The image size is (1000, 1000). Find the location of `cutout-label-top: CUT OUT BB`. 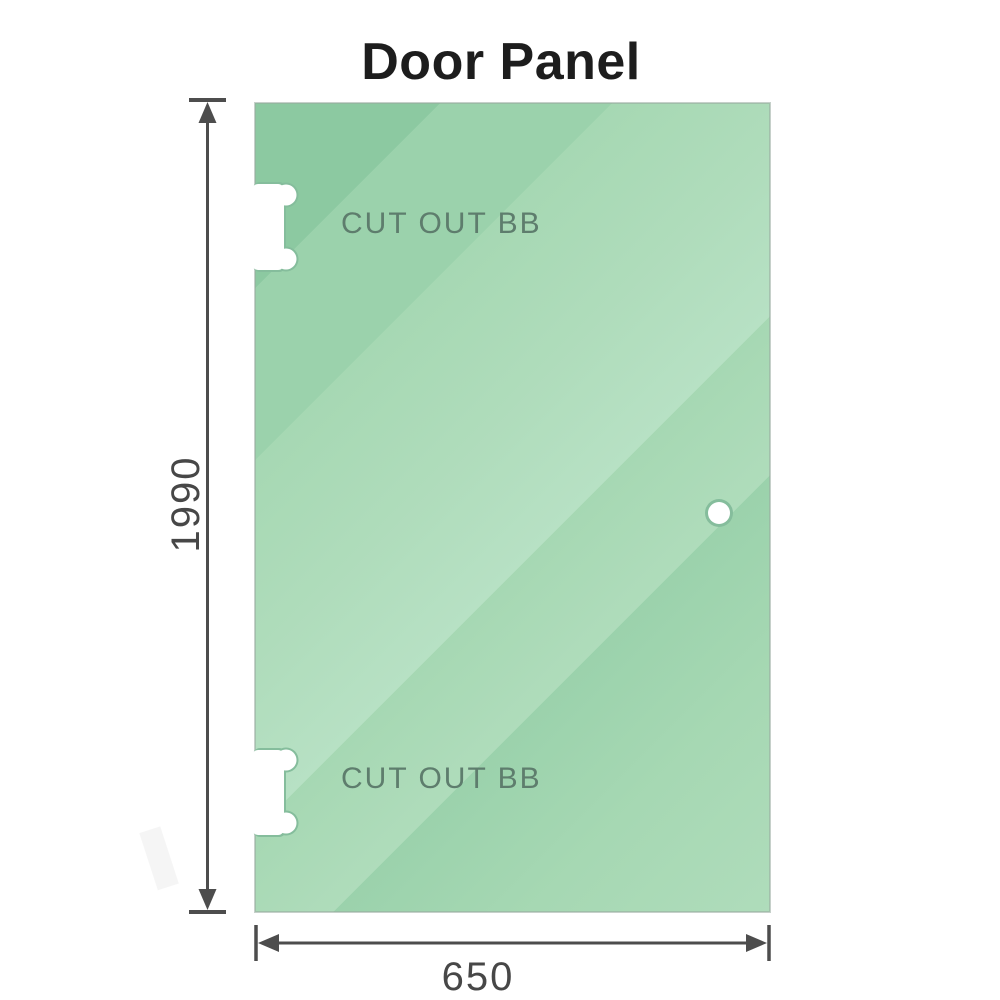

cutout-label-top: CUT OUT BB is located at coordinates (441, 223).